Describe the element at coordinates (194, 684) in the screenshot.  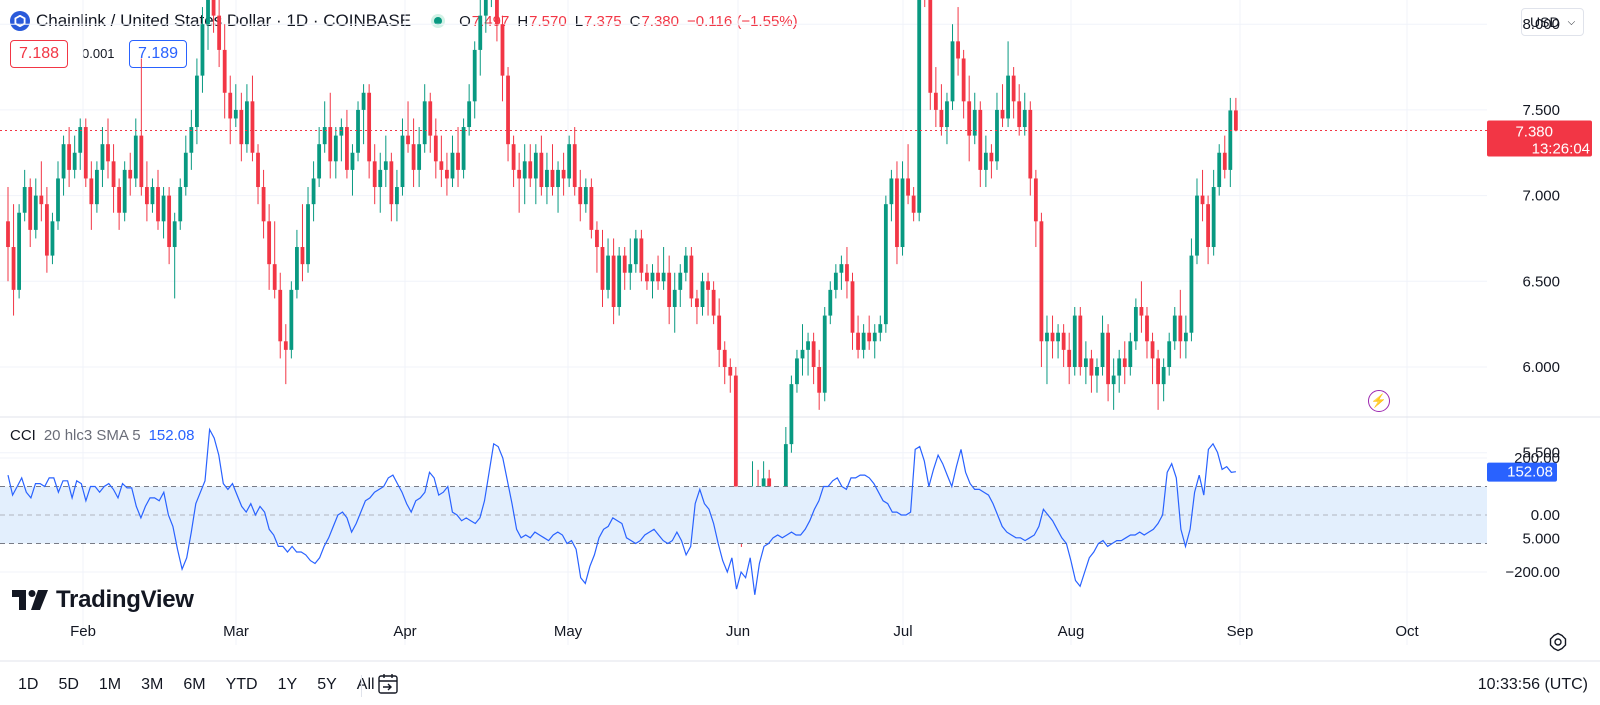
I see `range-6m-button: 6M` at that location.